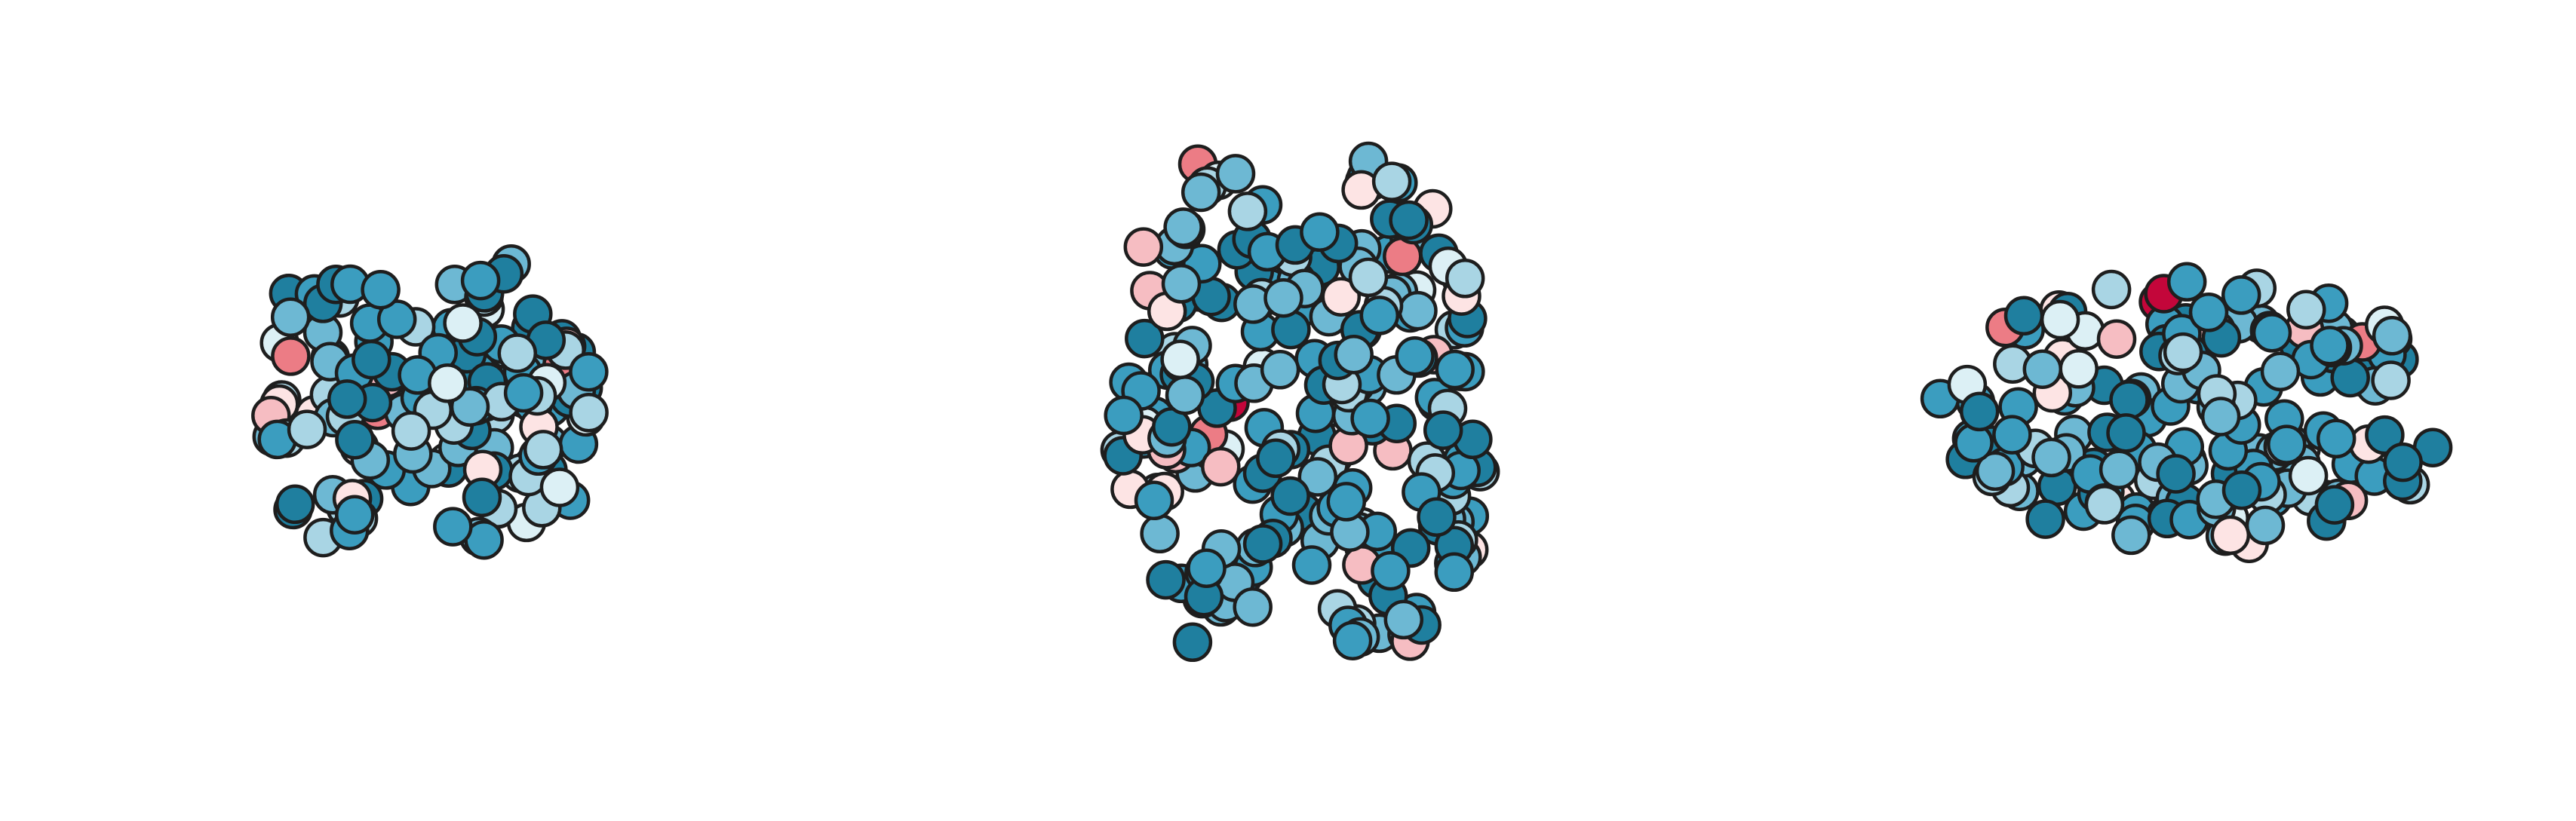 This screenshot has height=821, width=2576. I want to click on axial-view, so click(1300, 402).